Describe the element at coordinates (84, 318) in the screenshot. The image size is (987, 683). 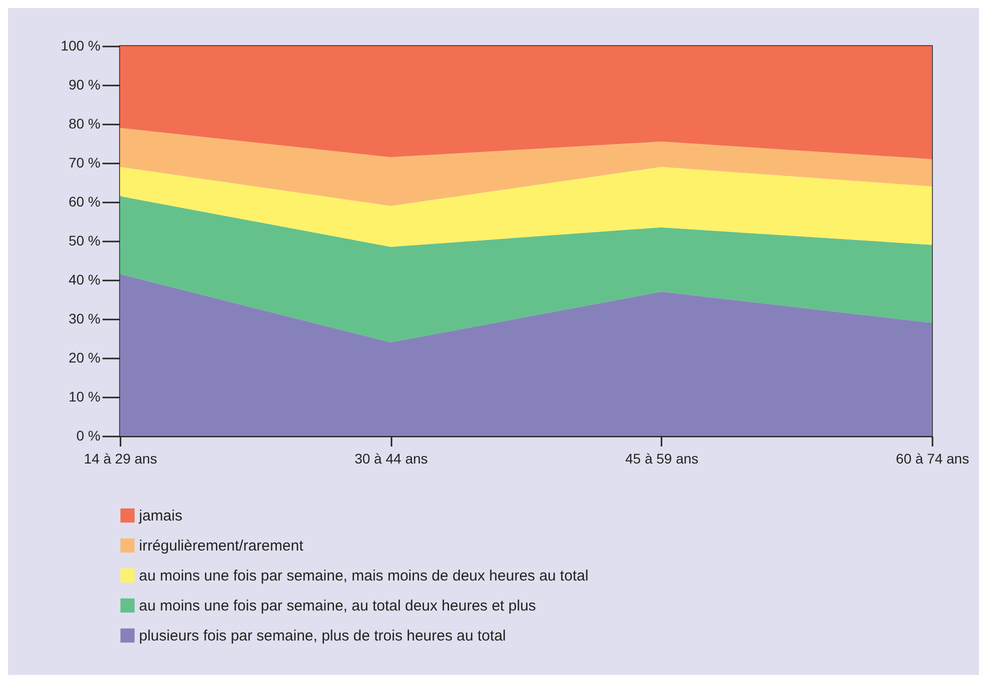
I see `y-tick-label: 30 %` at that location.